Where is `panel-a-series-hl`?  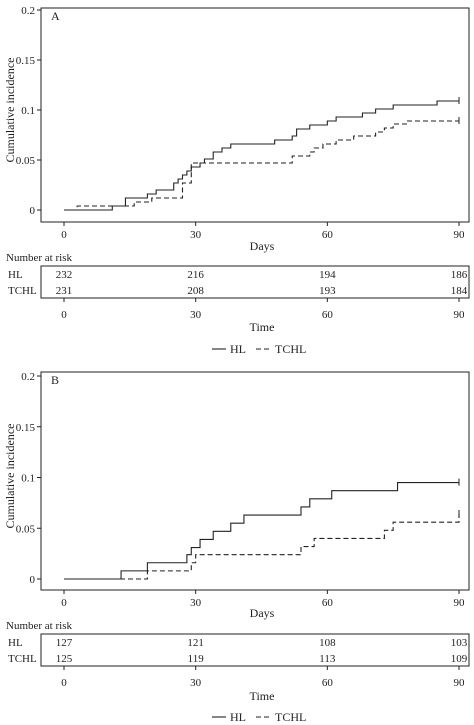
panel-a-series-hl is located at coordinates (261, 155).